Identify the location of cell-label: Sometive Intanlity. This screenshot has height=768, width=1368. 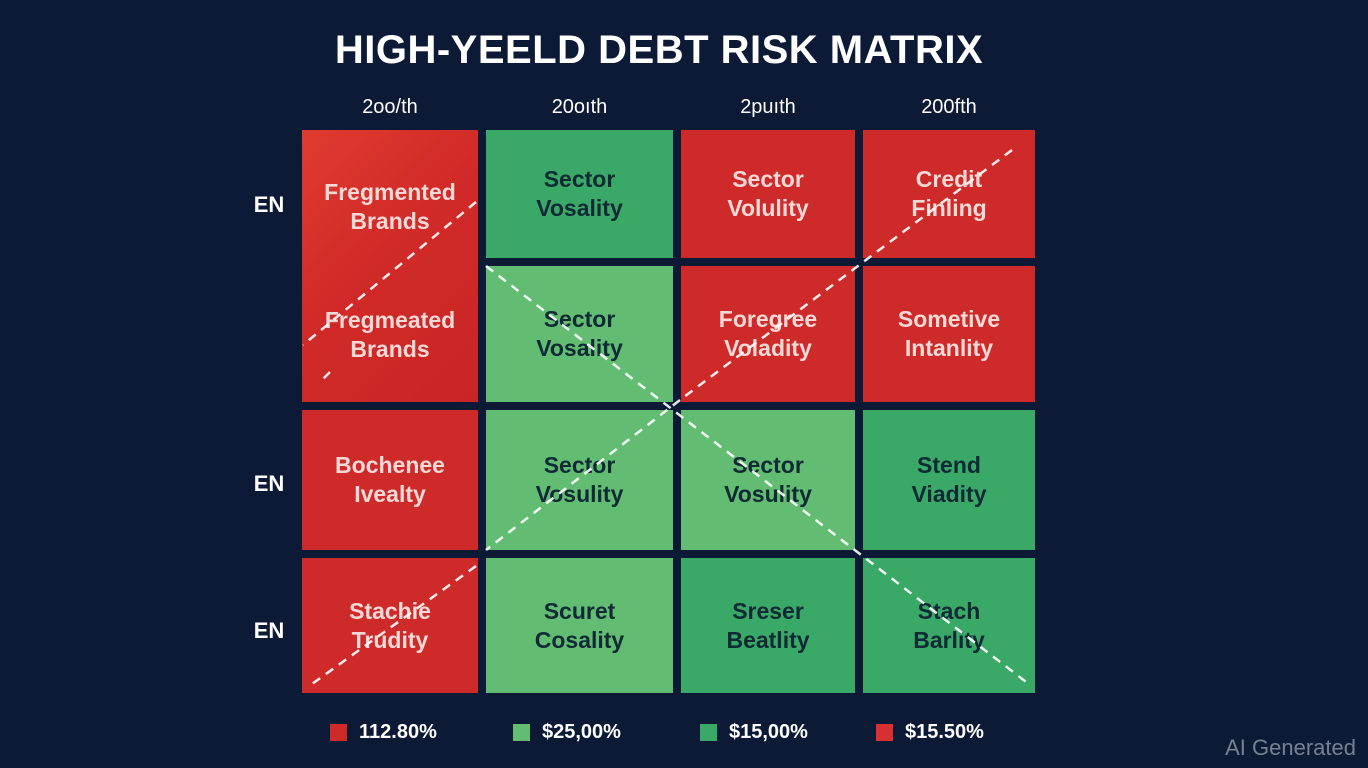
(949, 333).